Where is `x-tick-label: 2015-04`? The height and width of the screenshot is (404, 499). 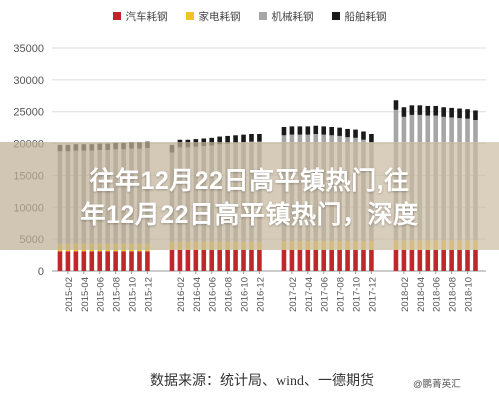 x-tick-label: 2015-04 is located at coordinates (85, 294).